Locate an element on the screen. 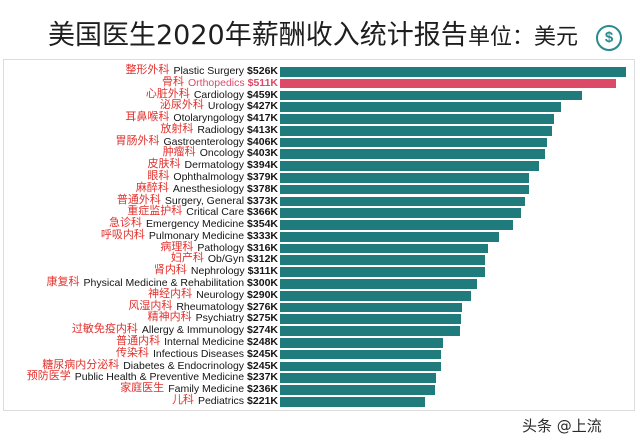 Image resolution: width=640 pixels, height=445 pixels. bar-row: 整形外科 Plastic Surgery $526K is located at coordinates (320, 70).